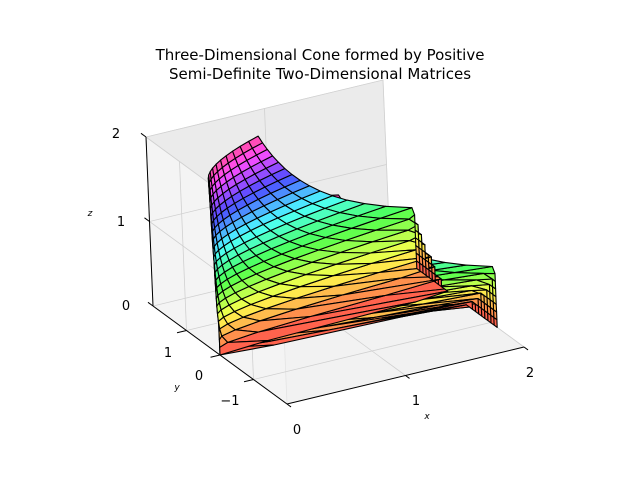 Image resolution: width=640 pixels, height=480 pixels. Describe the element at coordinates (426, 417) in the screenshot. I see `x-axis-label: x` at that location.